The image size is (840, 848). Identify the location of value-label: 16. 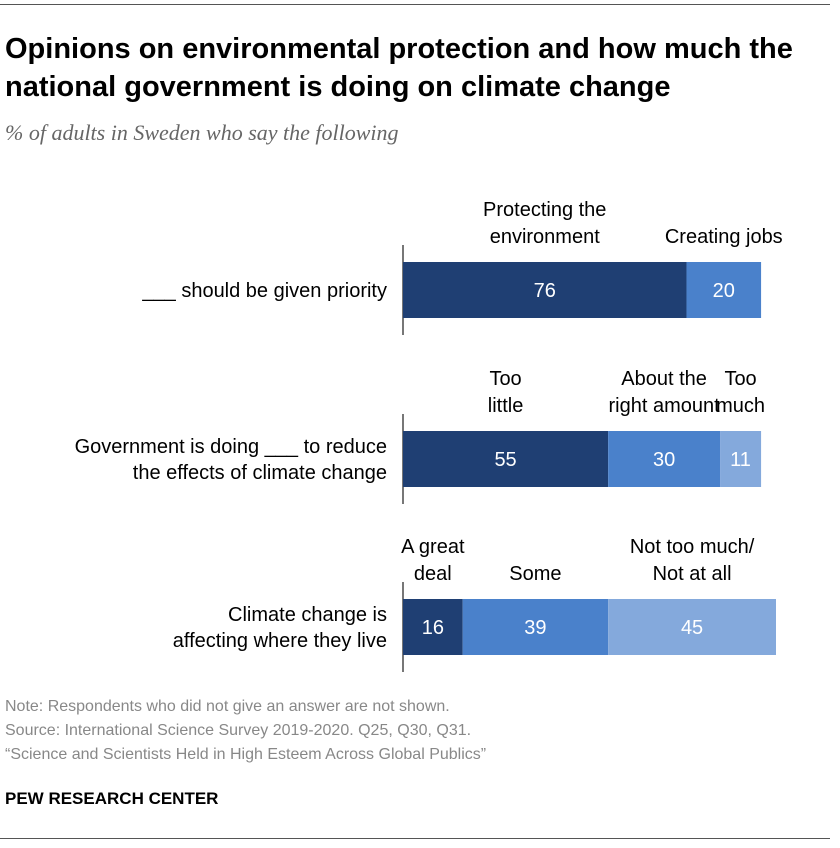
(433, 628).